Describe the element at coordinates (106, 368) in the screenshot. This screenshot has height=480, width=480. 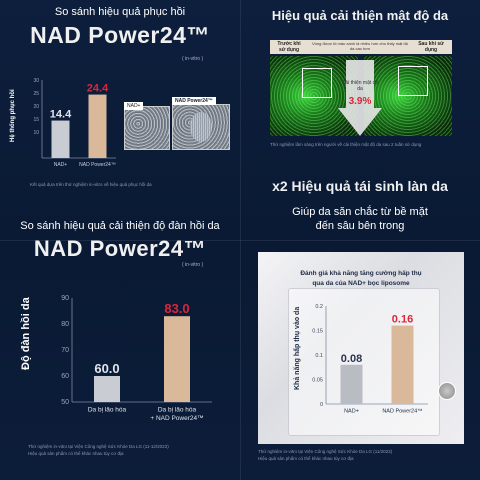
I see `data-label: 60.0` at that location.